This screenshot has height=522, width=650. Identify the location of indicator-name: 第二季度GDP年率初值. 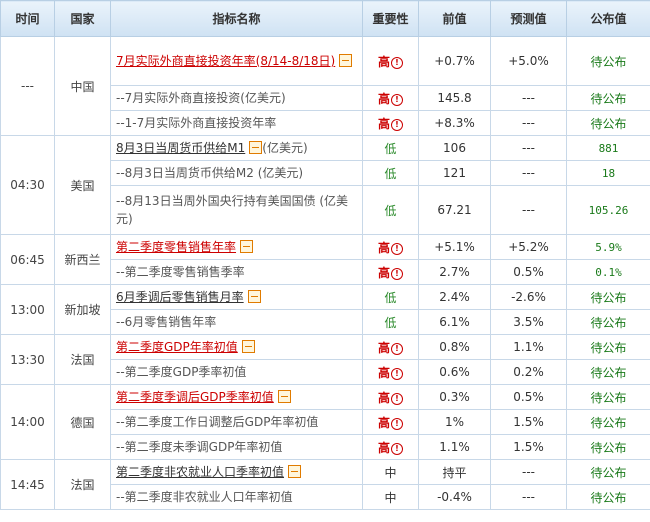
(236, 347).